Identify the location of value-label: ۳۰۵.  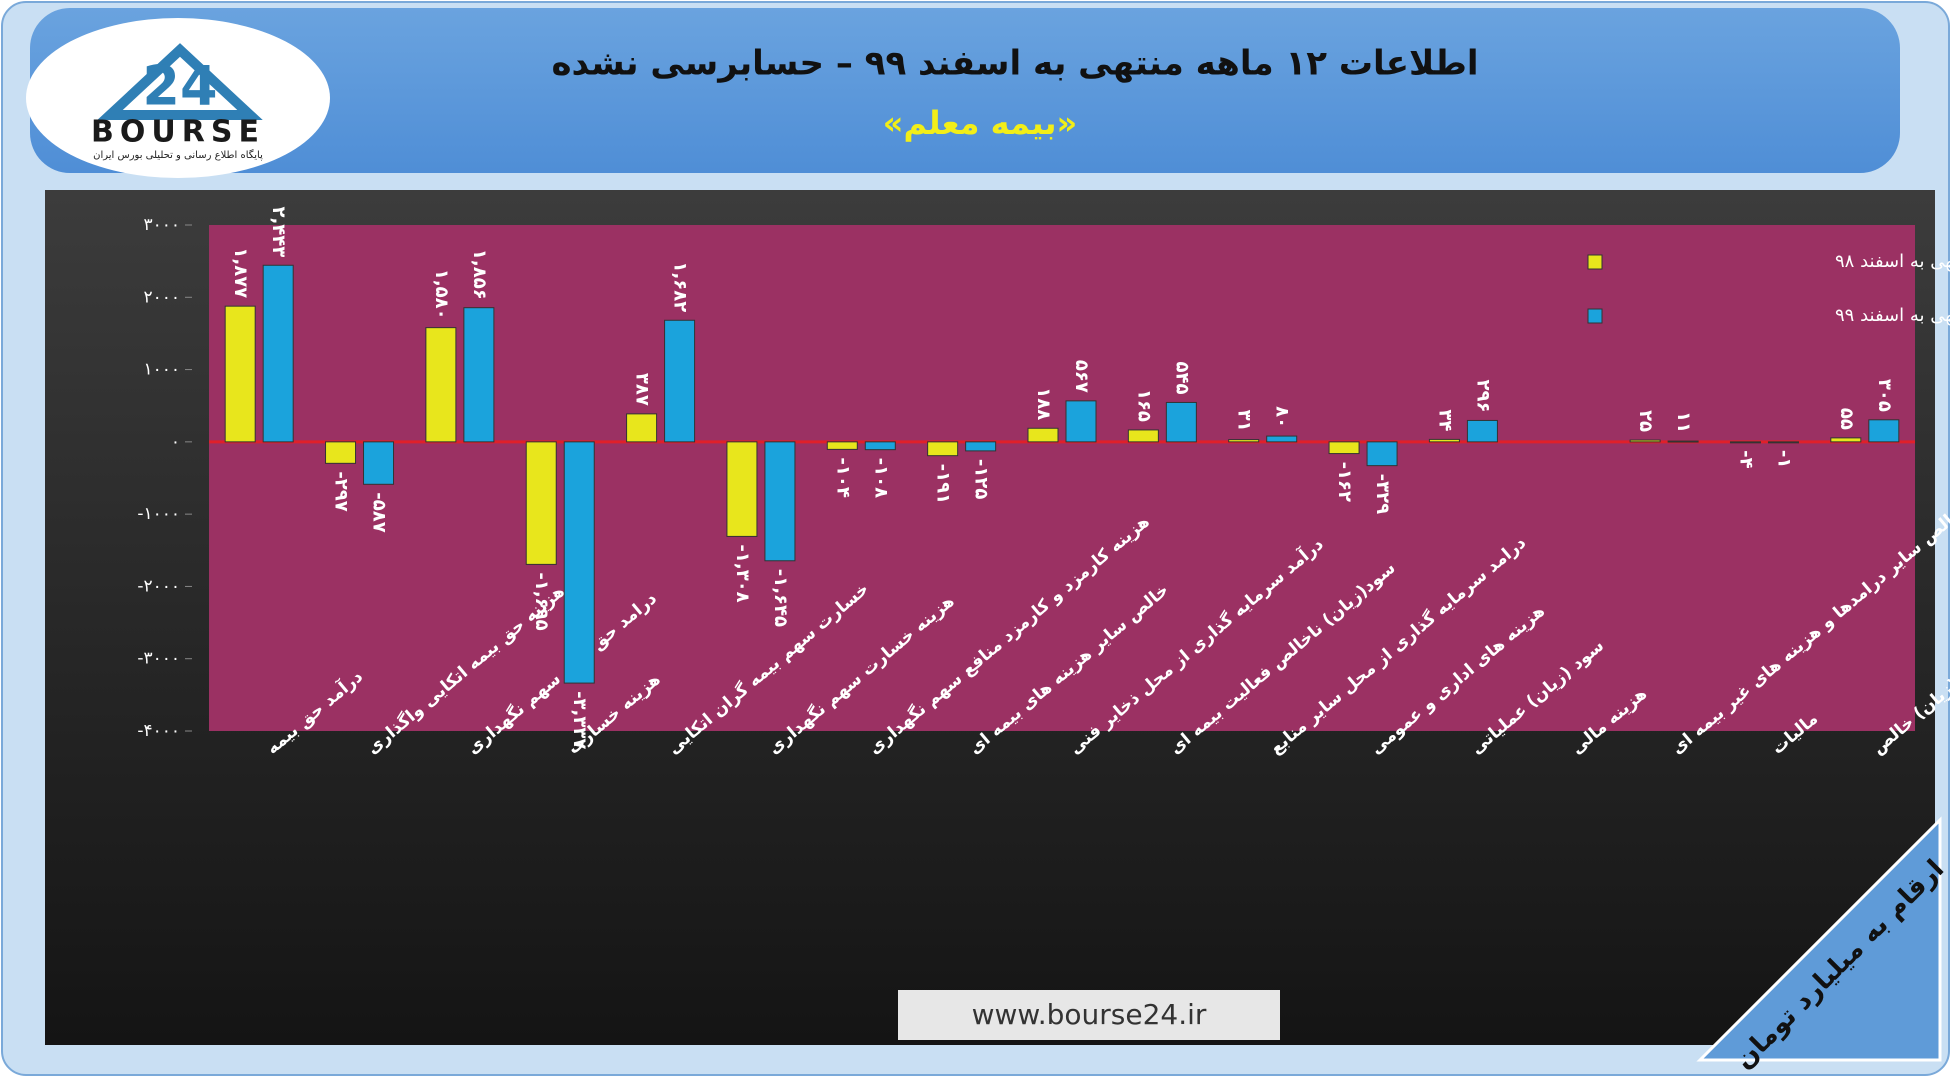
(1884, 395).